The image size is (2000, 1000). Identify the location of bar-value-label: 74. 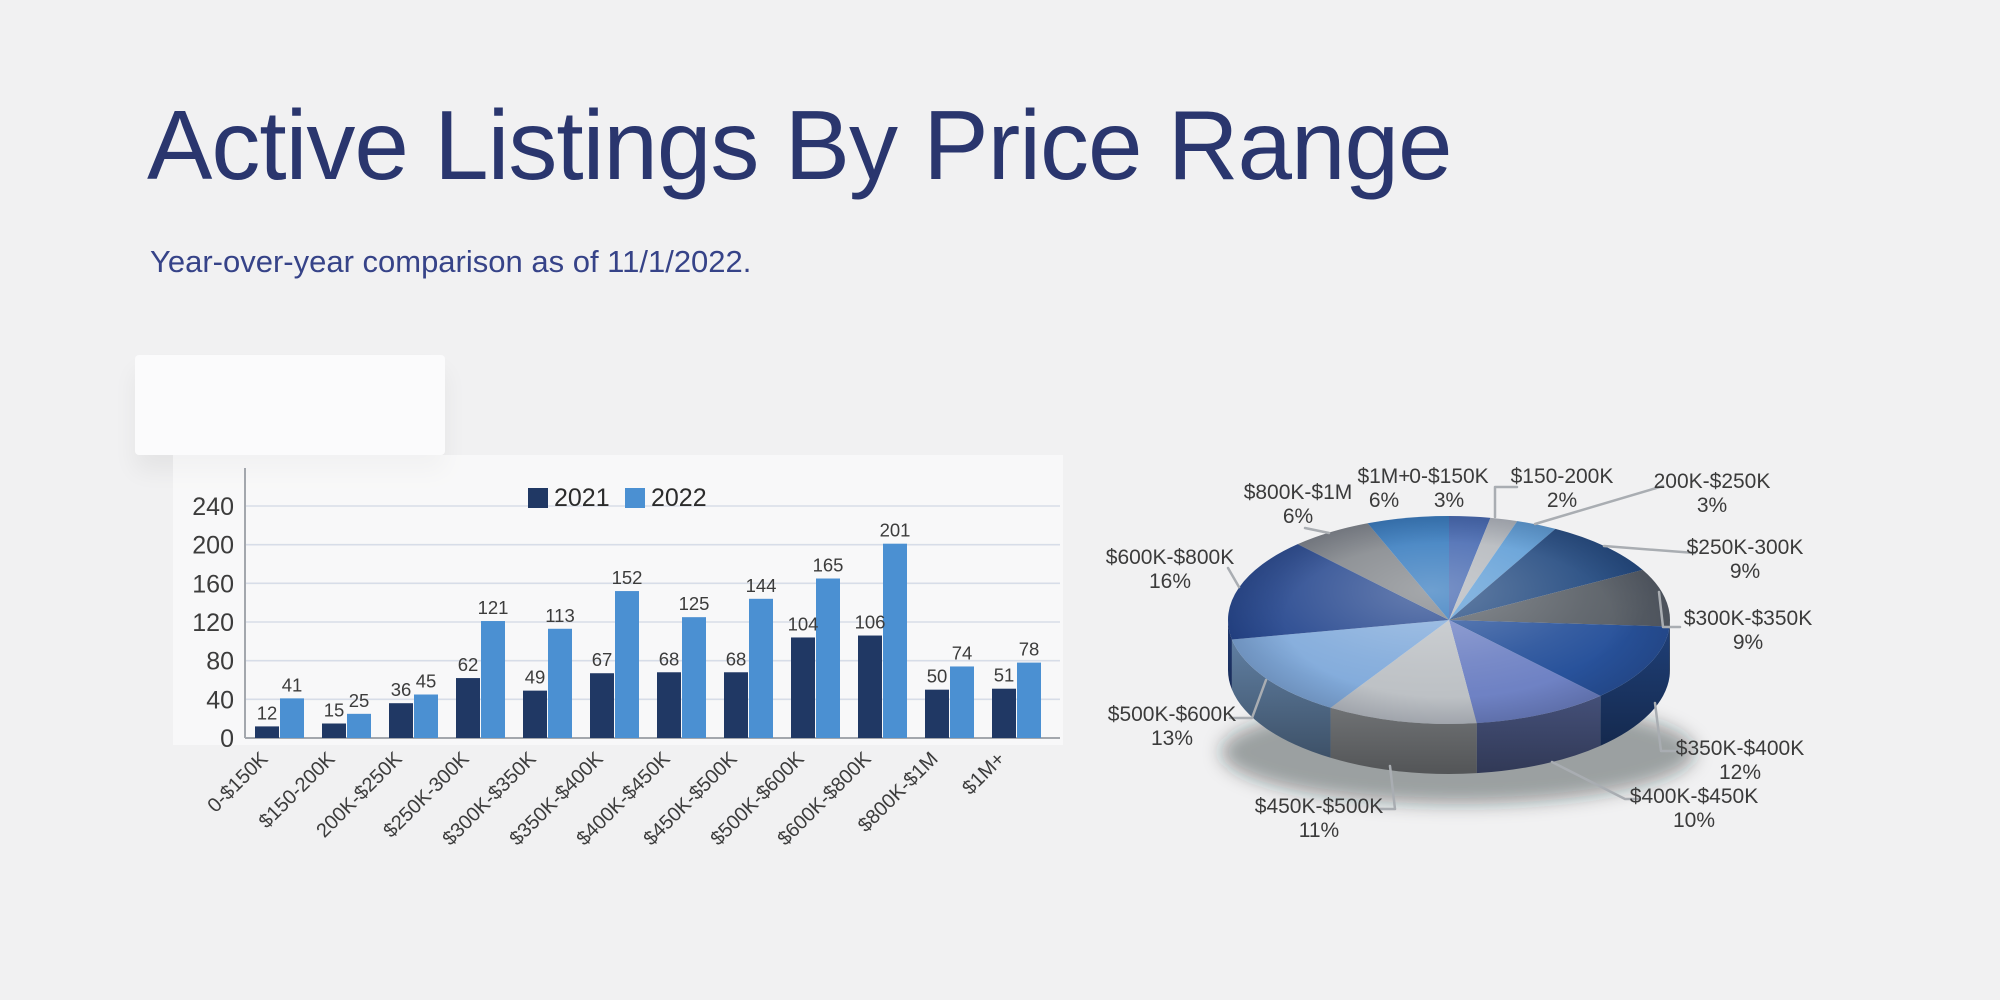
(962, 652).